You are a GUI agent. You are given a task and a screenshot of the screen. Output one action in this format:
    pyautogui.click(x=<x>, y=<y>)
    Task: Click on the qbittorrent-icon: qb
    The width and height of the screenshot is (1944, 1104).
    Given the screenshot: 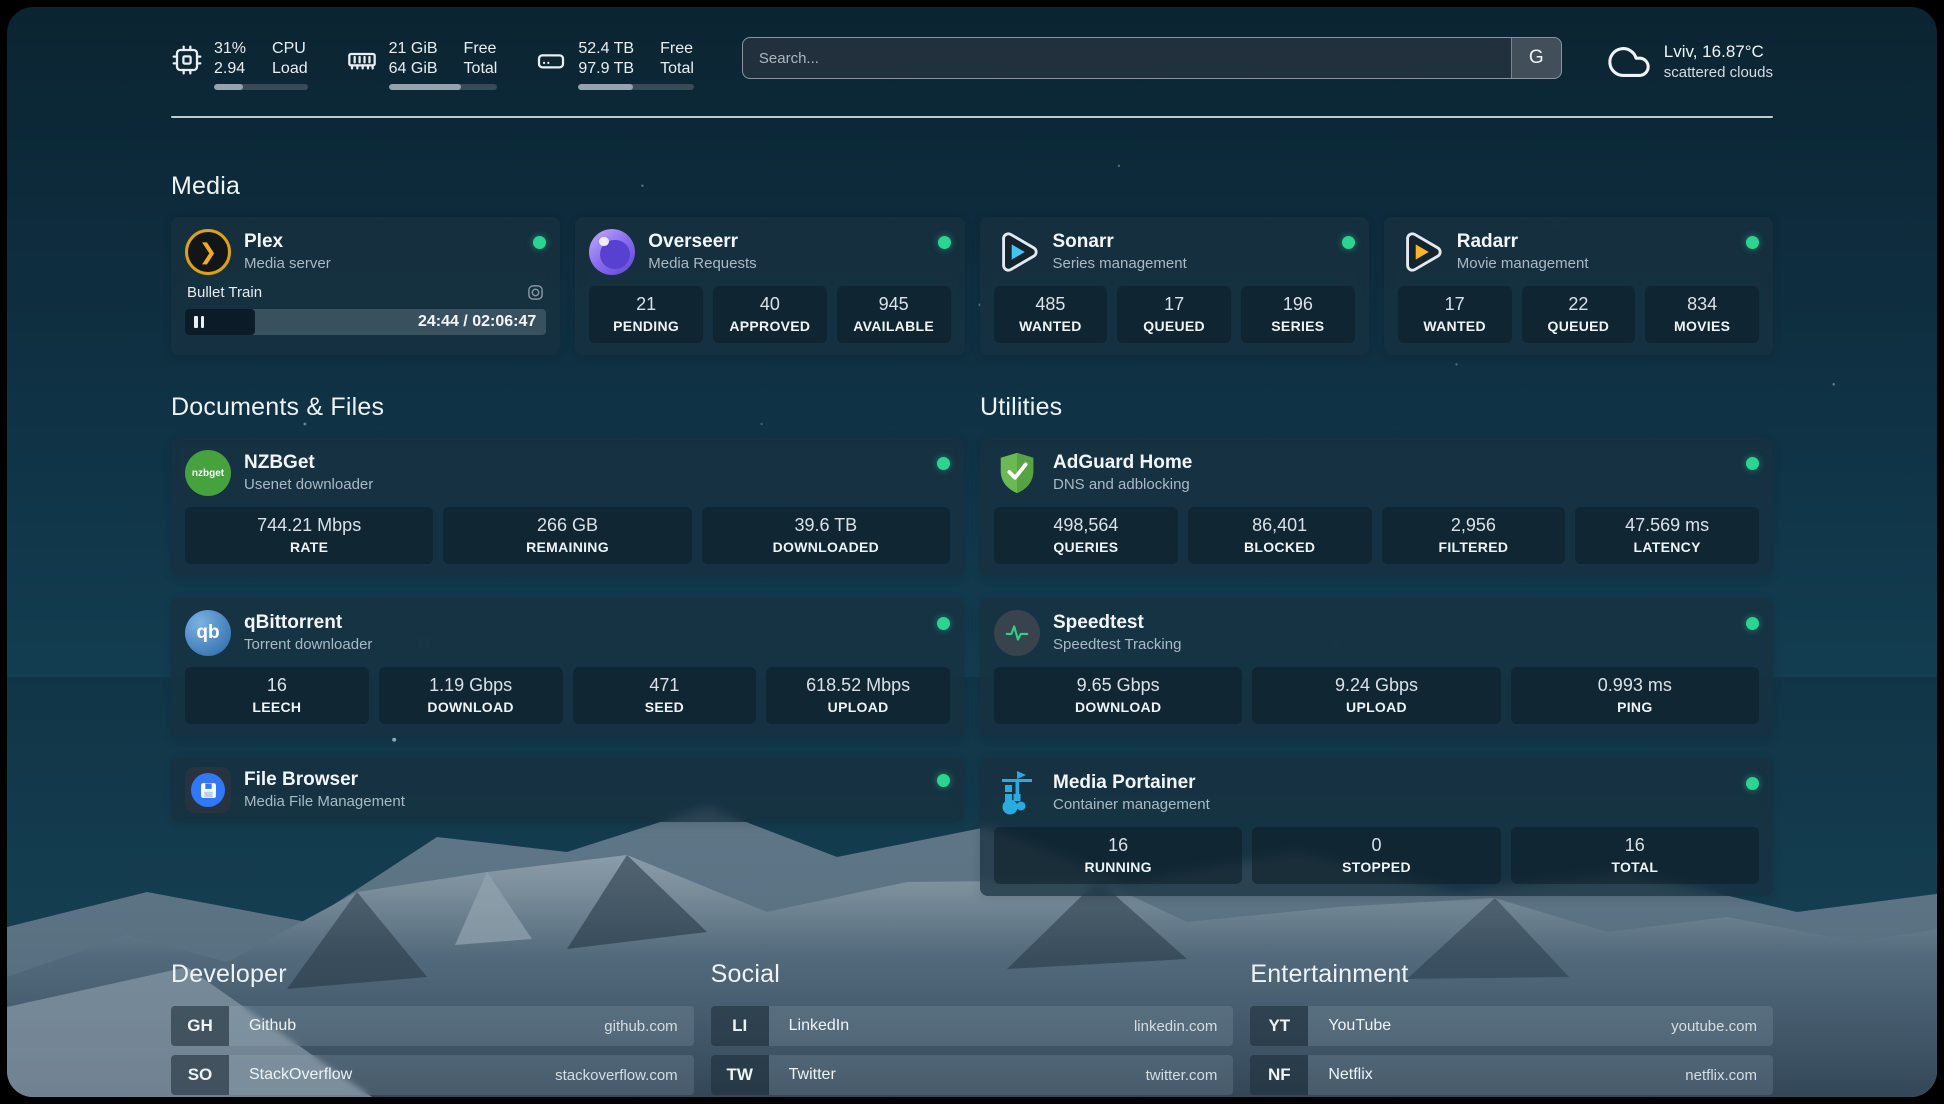 What is the action you would take?
    pyautogui.click(x=208, y=633)
    